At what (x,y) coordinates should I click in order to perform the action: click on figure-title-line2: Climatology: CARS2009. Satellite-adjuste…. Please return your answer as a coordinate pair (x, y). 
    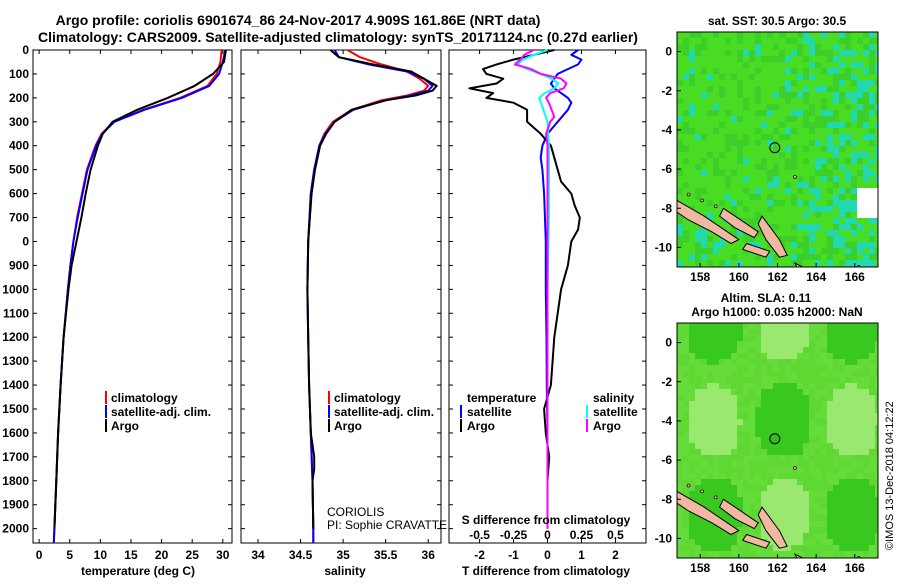
    Looking at the image, I should click on (338, 37).